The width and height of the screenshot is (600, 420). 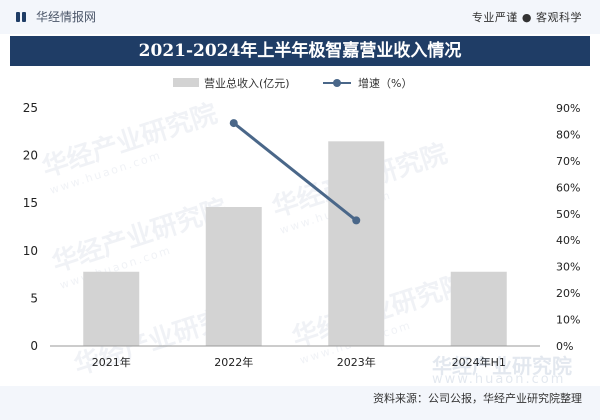 What do you see at coordinates (233, 362) in the screenshot?
I see `x-tick-label: 2022年` at bounding box center [233, 362].